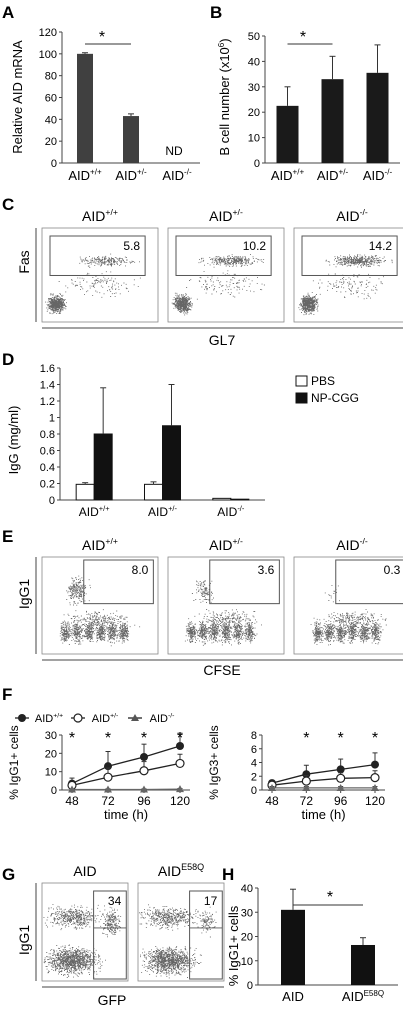  I want to click on pD-xtick-label-1-sup: +/-, so click(172, 508).